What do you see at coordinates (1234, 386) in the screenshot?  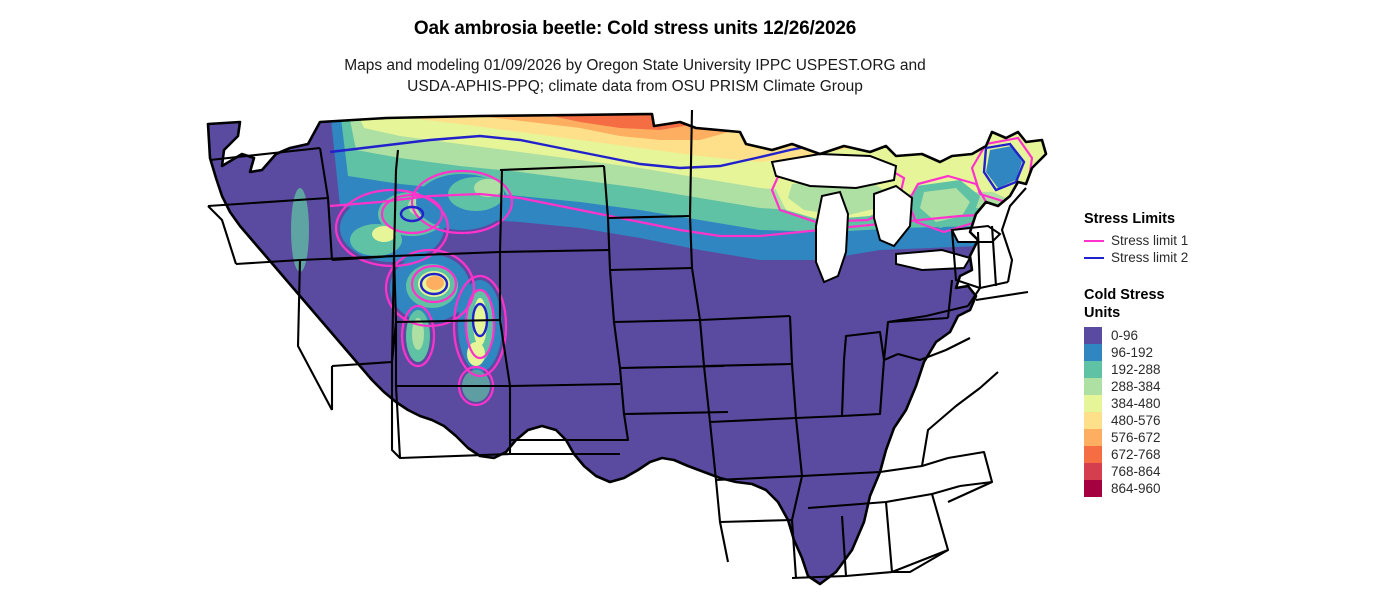 I see `legend-ramp-item: 288-384` at bounding box center [1234, 386].